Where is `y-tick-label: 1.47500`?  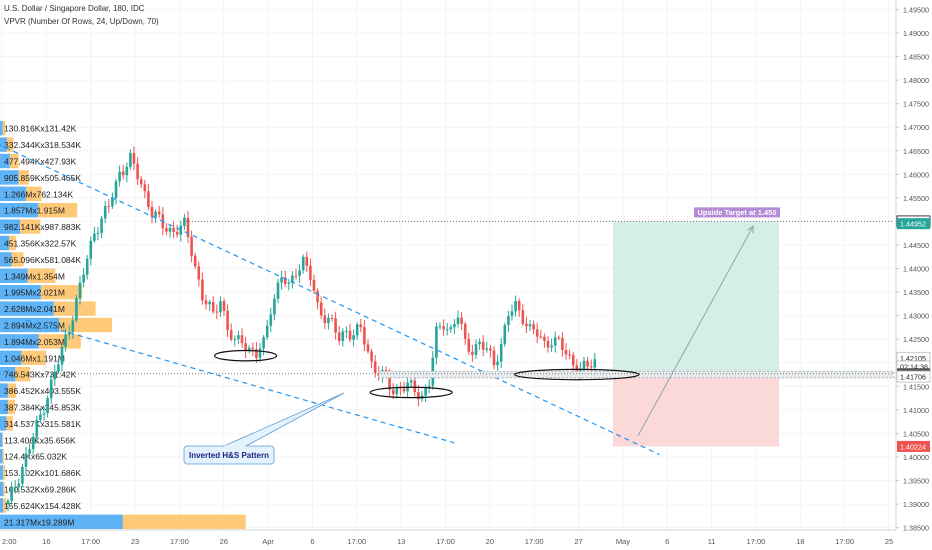
y-tick-label: 1.47500 is located at coordinates (916, 104).